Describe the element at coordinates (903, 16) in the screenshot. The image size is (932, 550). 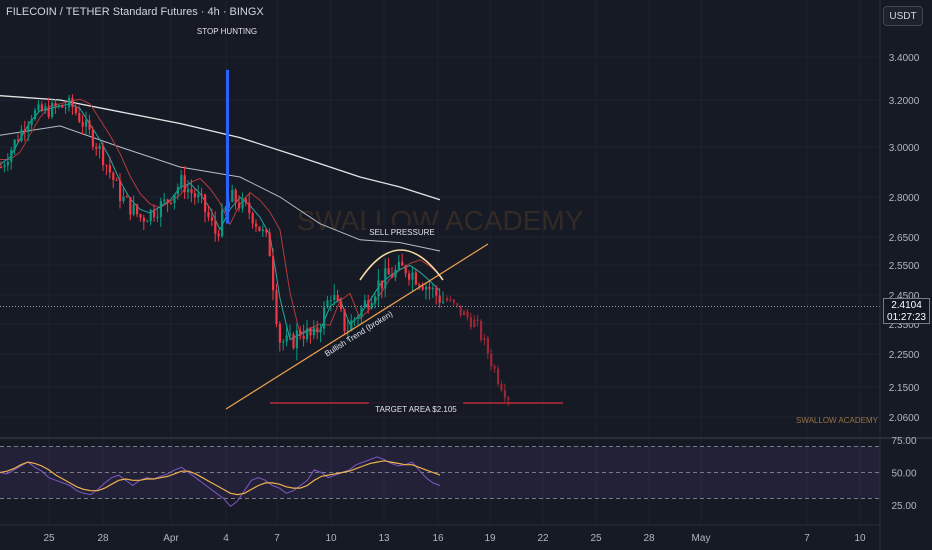
I see `currency-button: USDT` at that location.